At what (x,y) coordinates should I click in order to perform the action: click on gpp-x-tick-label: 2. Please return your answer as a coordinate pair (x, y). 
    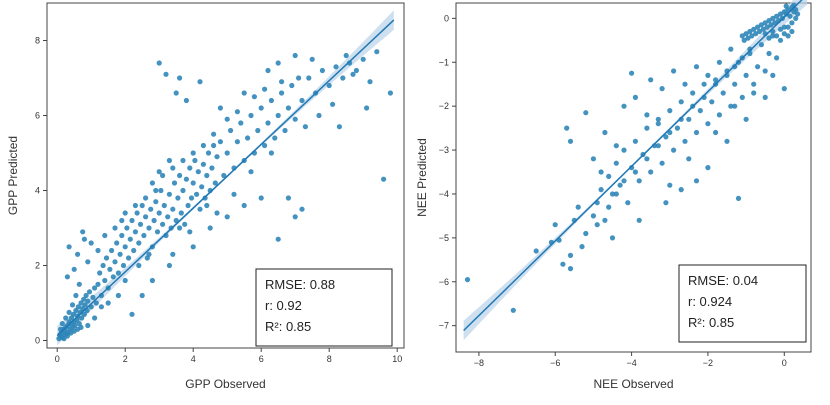
    Looking at the image, I should click on (125, 359).